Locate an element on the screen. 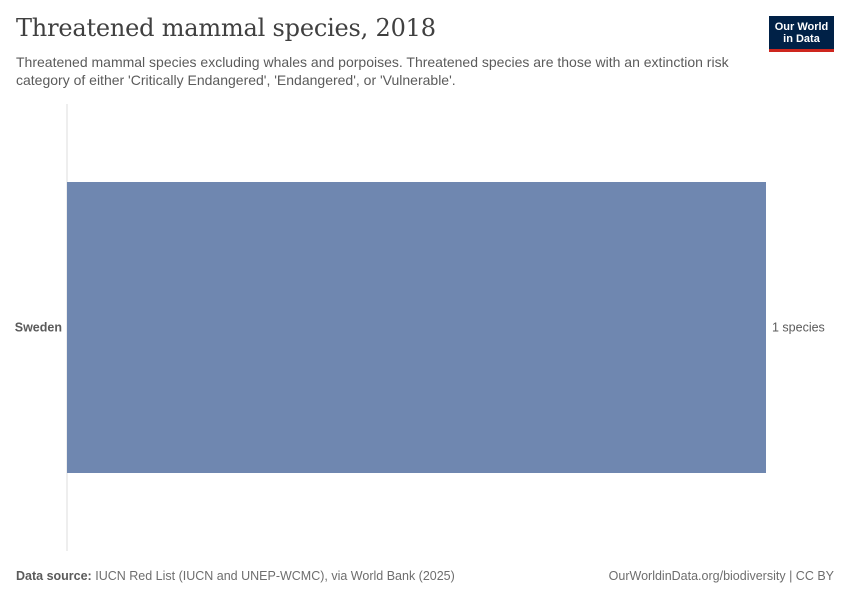 The image size is (850, 600). data-source-label: Data source: is located at coordinates (54, 576).